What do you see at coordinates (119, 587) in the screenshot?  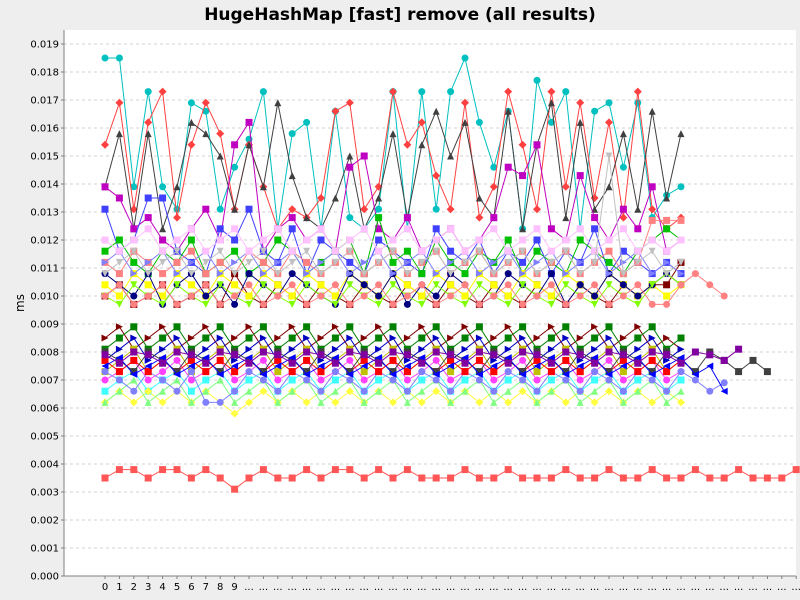 I see `x-tick-label: 1` at bounding box center [119, 587].